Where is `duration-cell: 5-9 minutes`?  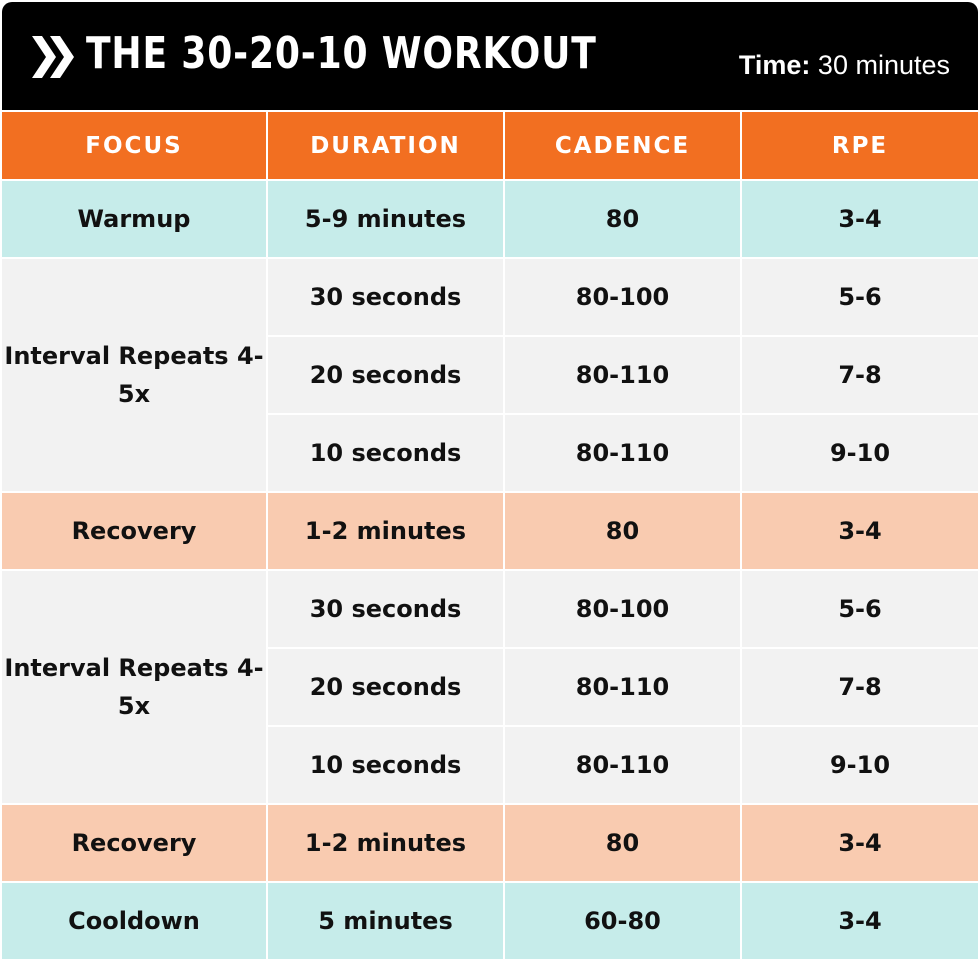
duration-cell: 5-9 minutes is located at coordinates (385, 219).